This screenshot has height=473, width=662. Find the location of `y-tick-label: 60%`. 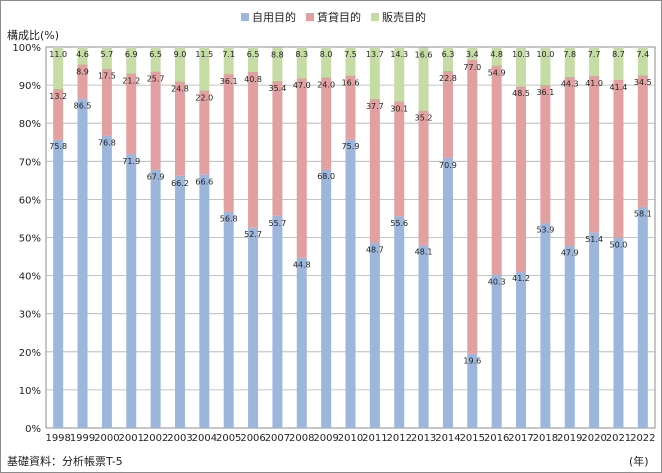

y-tick-label: 60% is located at coordinates (30, 200).